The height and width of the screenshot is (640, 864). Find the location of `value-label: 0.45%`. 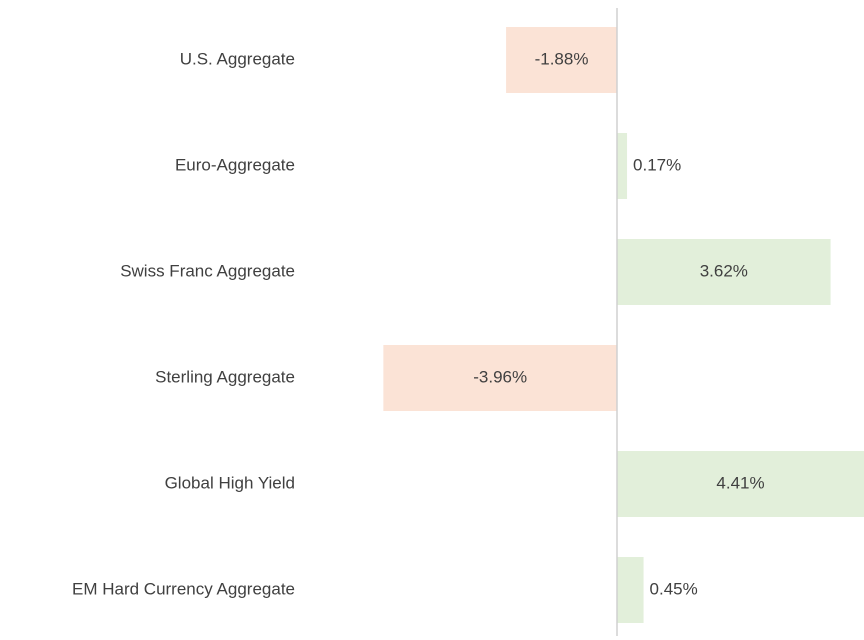

value-label: 0.45% is located at coordinates (674, 588).